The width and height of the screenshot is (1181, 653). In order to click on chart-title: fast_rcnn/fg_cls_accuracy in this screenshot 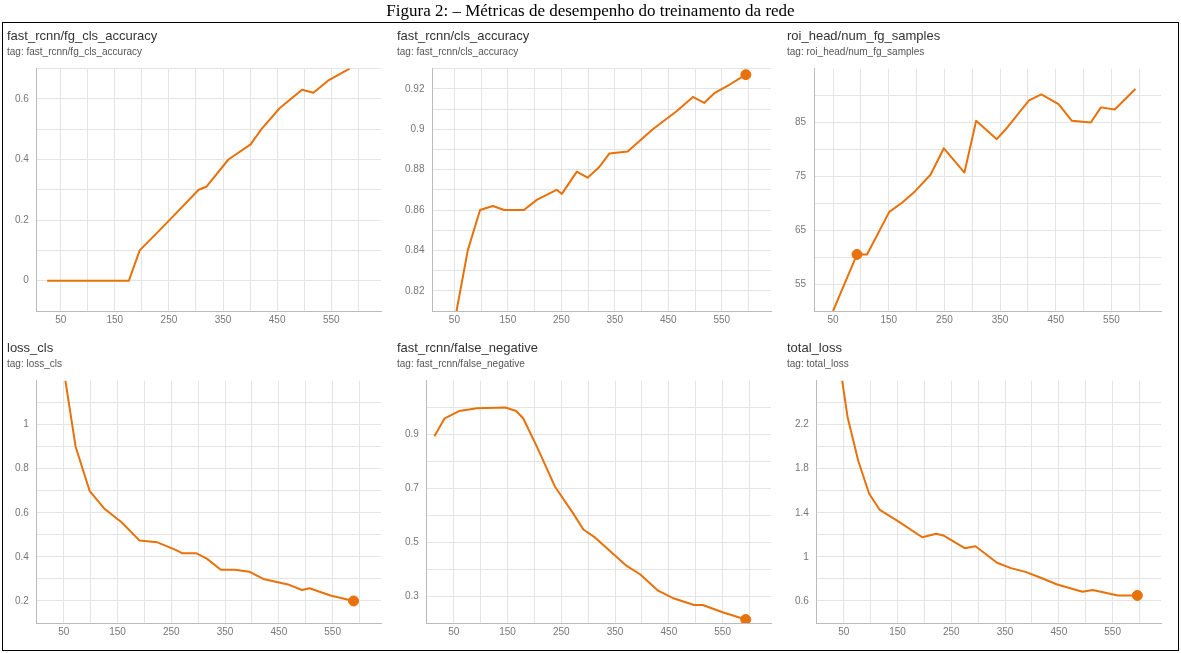, I will do `click(82, 36)`.